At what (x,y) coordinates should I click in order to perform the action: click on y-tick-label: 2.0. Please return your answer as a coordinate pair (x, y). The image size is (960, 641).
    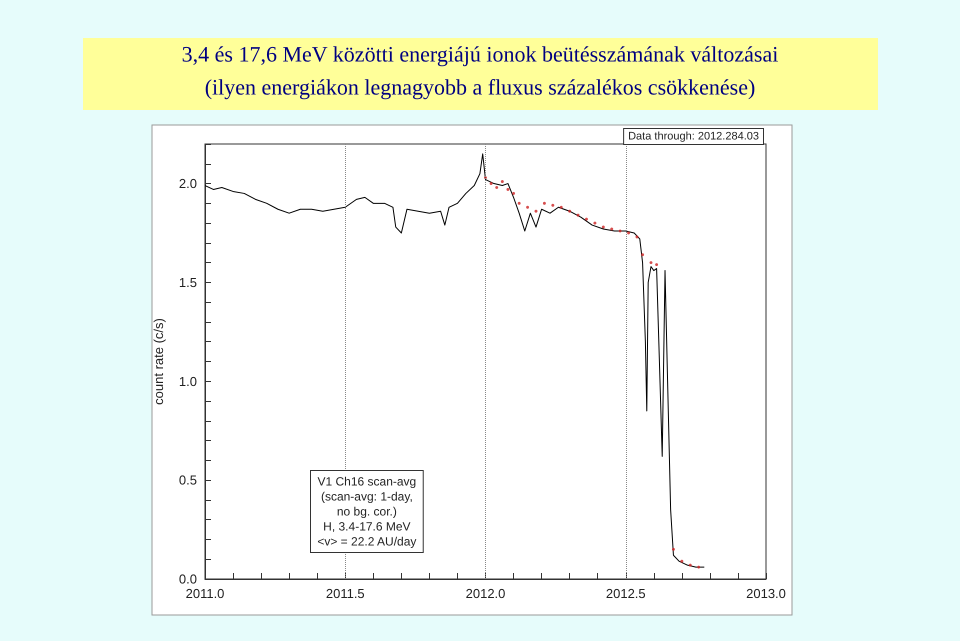
    Looking at the image, I should click on (187, 184).